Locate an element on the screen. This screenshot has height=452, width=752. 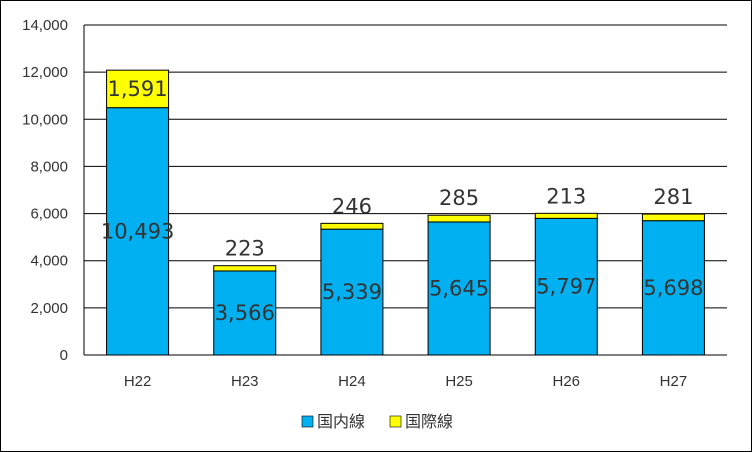
legend-swatch-international is located at coordinates (395, 421).